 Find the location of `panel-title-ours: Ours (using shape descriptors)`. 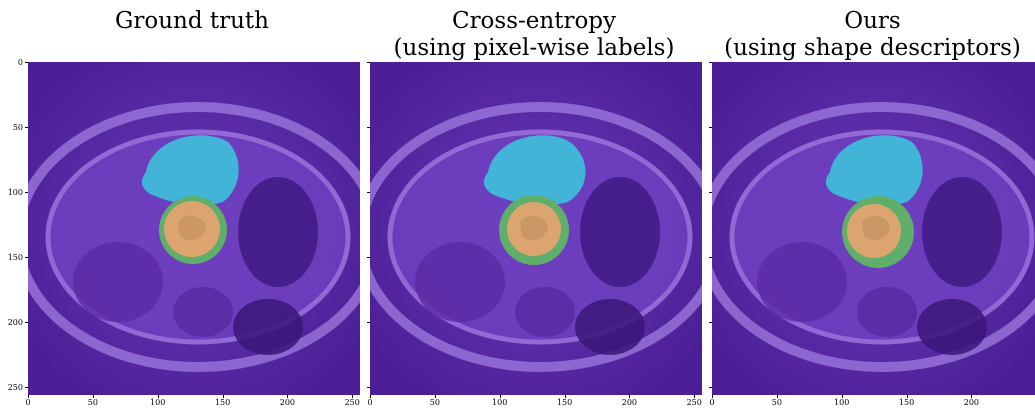

panel-title-ours: Ours (using shape descriptors) is located at coordinates (872, 35).